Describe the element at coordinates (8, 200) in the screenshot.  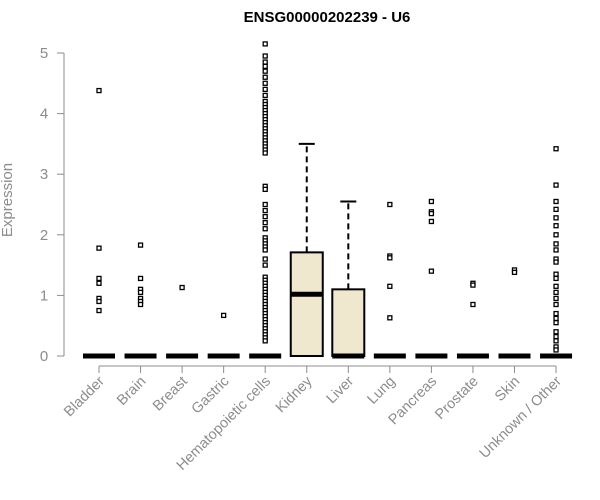
I see `y-axis-label: Expression` at that location.